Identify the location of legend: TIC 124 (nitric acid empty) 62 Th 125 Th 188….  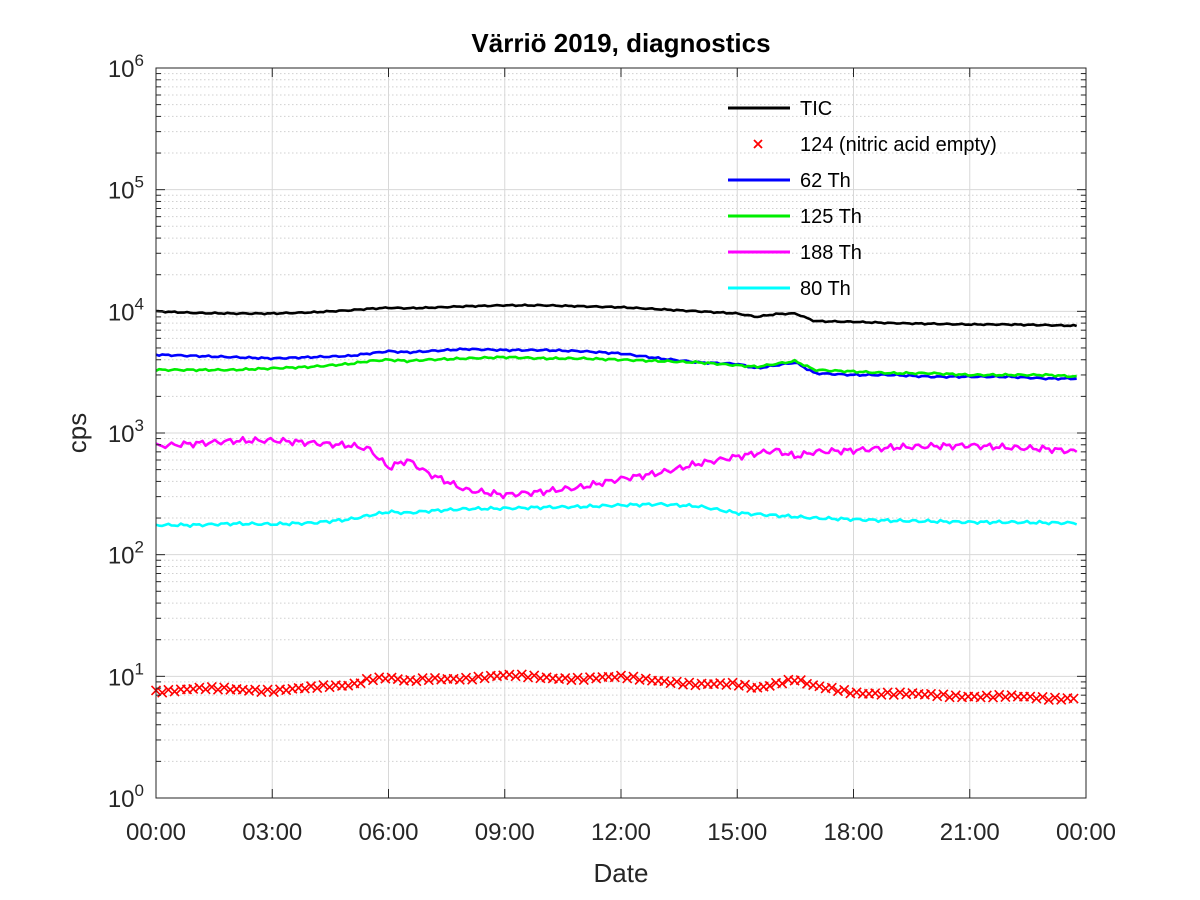
(862, 199).